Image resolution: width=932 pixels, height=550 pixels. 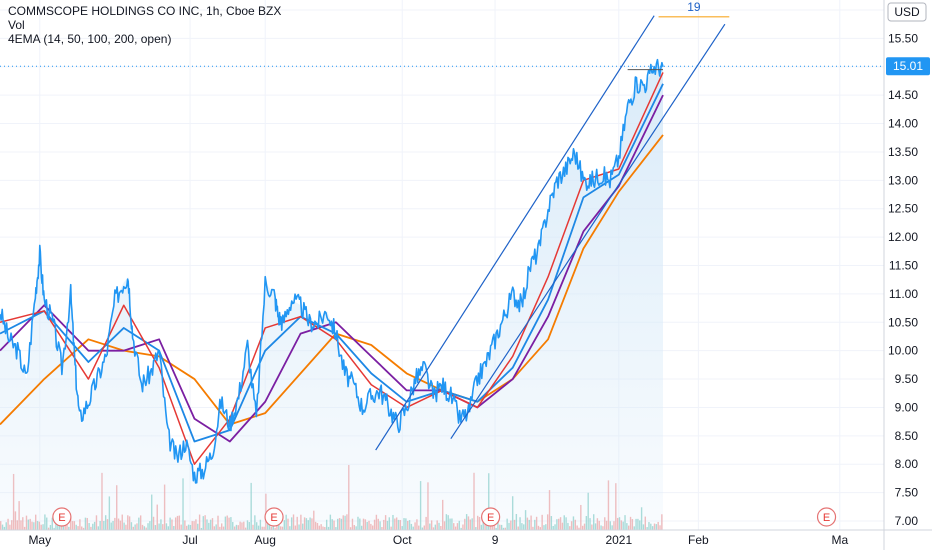 What do you see at coordinates (907, 464) in the screenshot?
I see `y-tick-label: 8.00` at bounding box center [907, 464].